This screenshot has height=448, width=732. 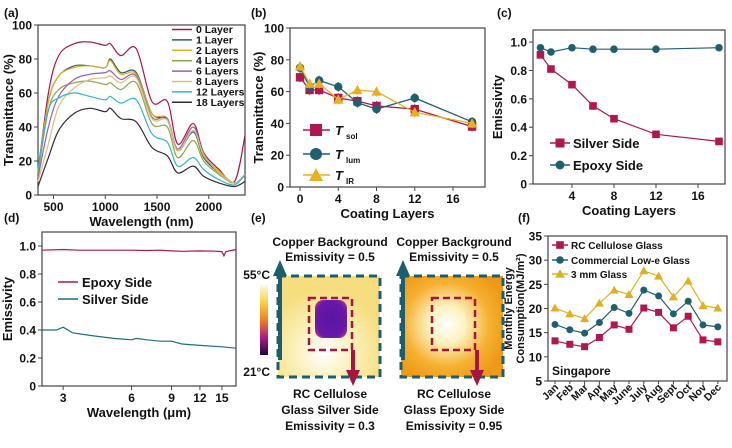 What do you see at coordinates (339, 154) in the screenshot?
I see `legend-label: T` at bounding box center [339, 154].